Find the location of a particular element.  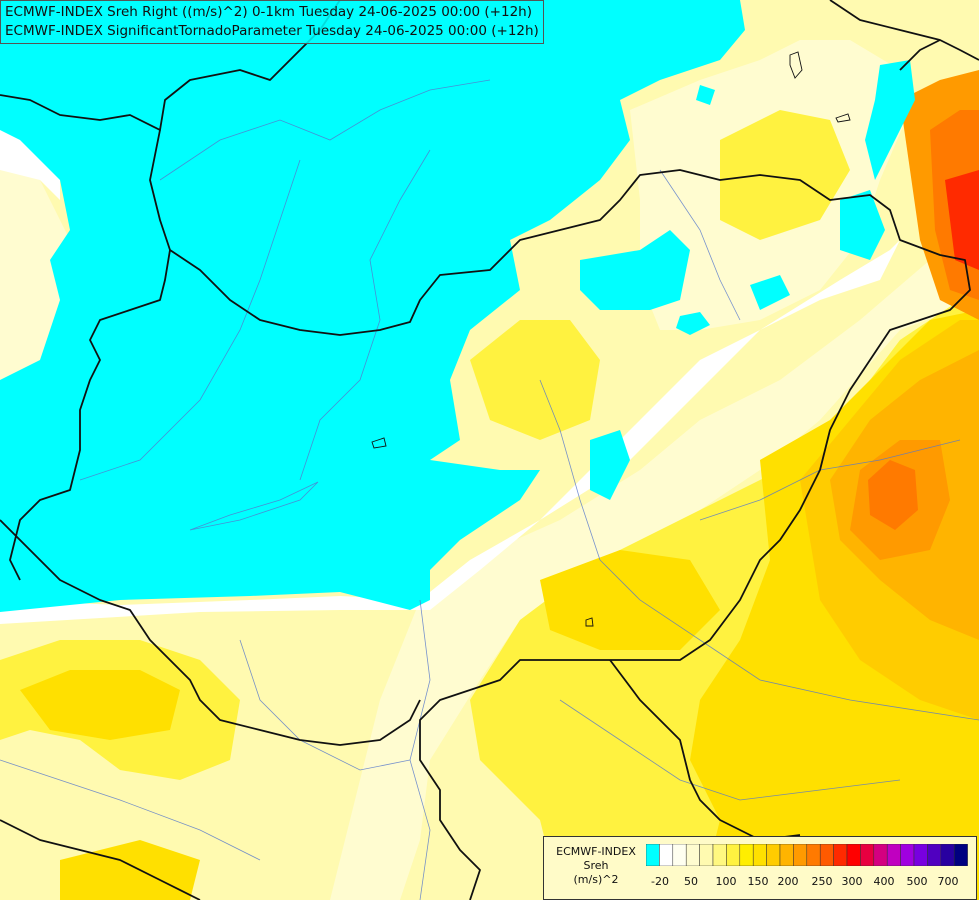

legend-parameter: Sreh is located at coordinates (596, 865).